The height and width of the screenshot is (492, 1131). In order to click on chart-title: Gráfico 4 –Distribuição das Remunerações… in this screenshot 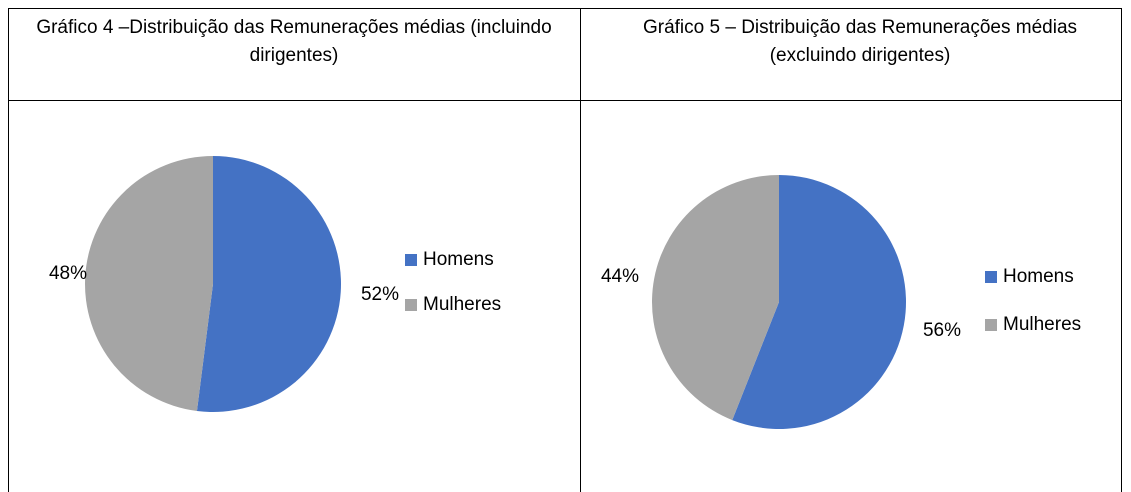, I will do `click(294, 41)`.